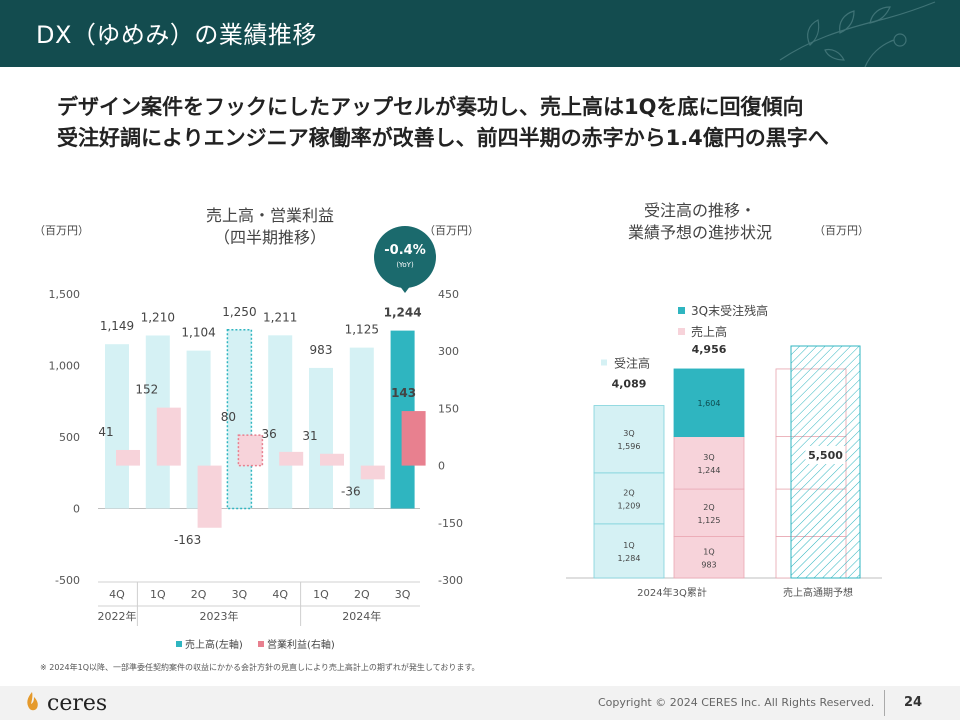 The height and width of the screenshot is (720, 960). I want to click on right-chart-title-line-1: 受注高の推移・, so click(699, 210).